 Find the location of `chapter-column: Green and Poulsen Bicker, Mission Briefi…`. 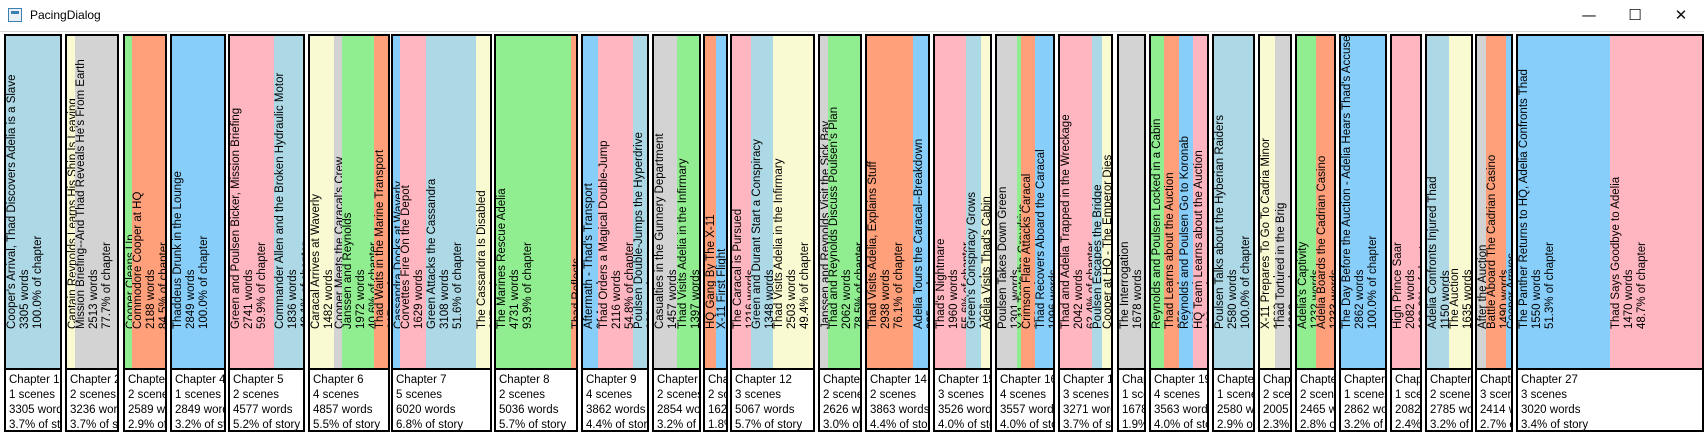

chapter-column: Green and Poulsen Bicker, Mission Briefi… is located at coordinates (266, 233).